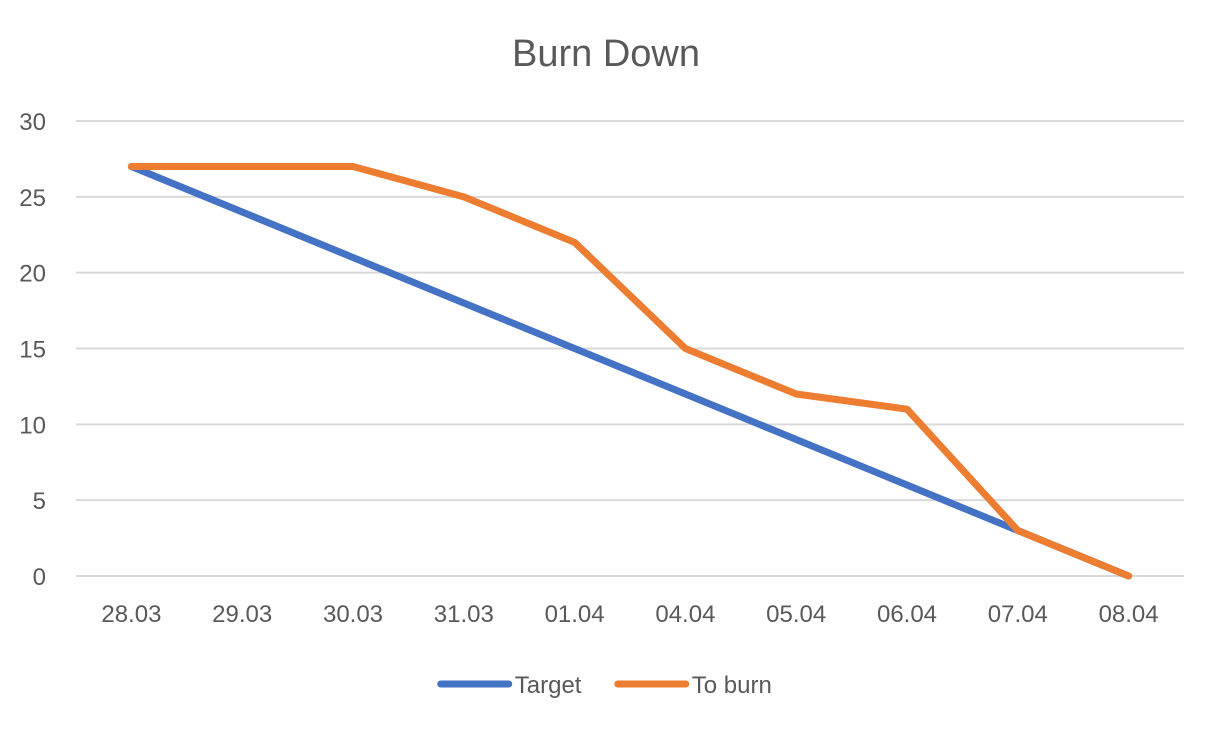  I want to click on x-tick-label: 29.03, so click(242, 614).